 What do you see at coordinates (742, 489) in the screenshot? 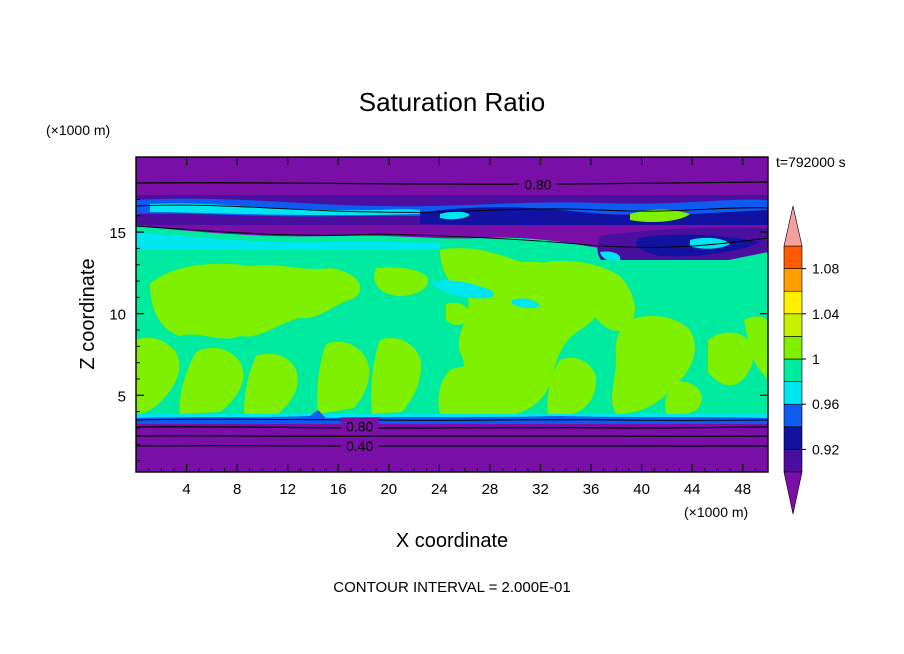
I see `x-tick-label: 48` at bounding box center [742, 489].